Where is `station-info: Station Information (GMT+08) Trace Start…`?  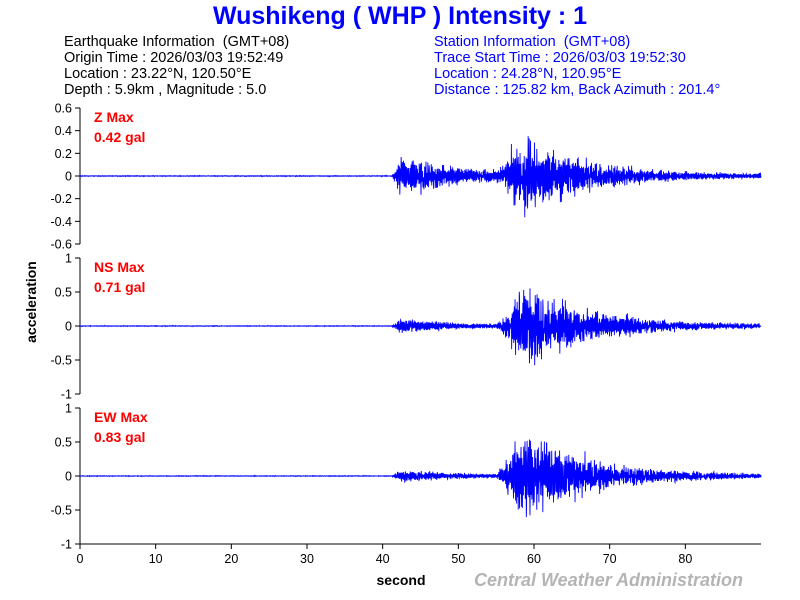
station-info: Station Information (GMT+08) Trace Start… is located at coordinates (577, 66).